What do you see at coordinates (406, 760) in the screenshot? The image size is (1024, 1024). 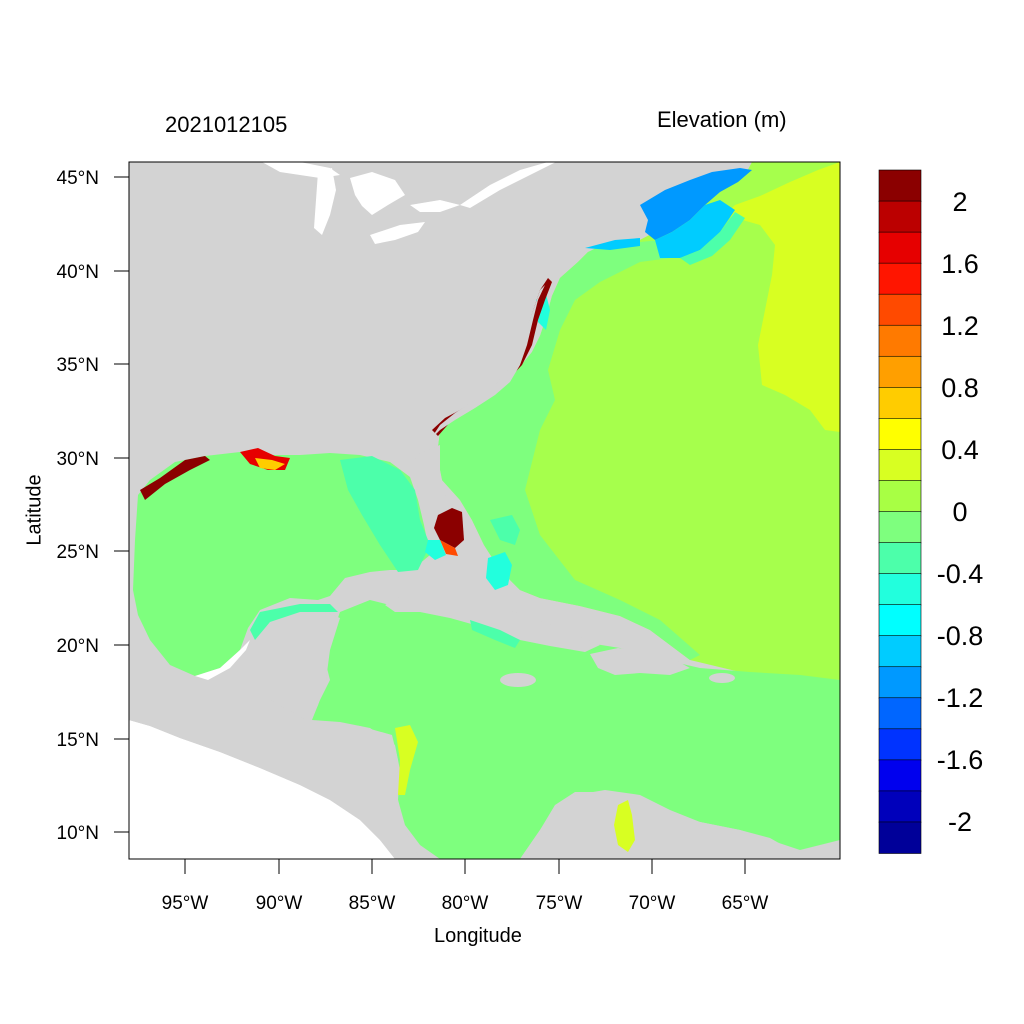 I see `nicaragua-coast-positive` at bounding box center [406, 760].